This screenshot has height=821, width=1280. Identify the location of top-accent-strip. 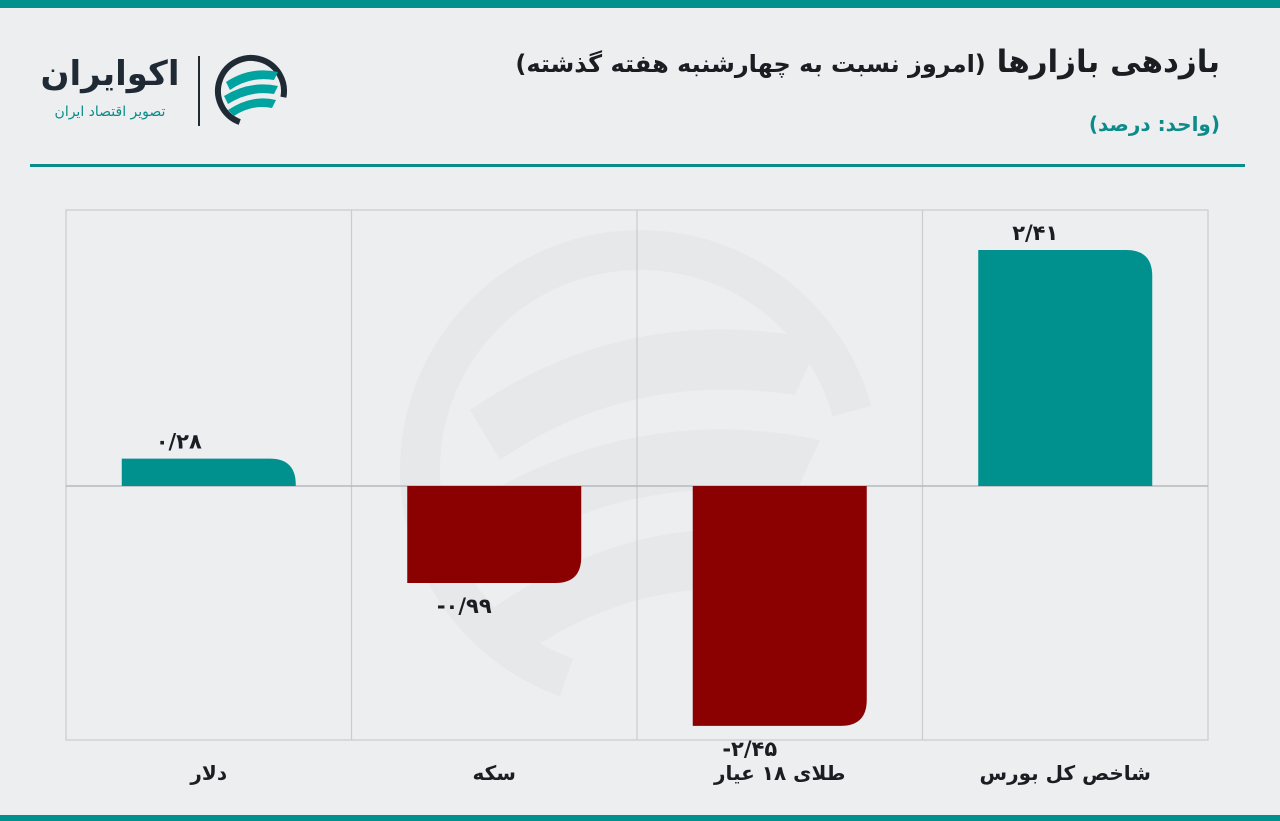
(640, 4).